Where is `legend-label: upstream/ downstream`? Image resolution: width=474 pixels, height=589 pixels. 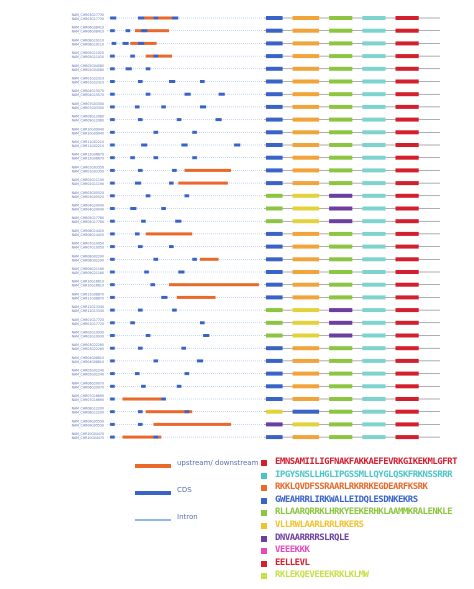 legend-label: upstream/ downstream is located at coordinates (218, 463).